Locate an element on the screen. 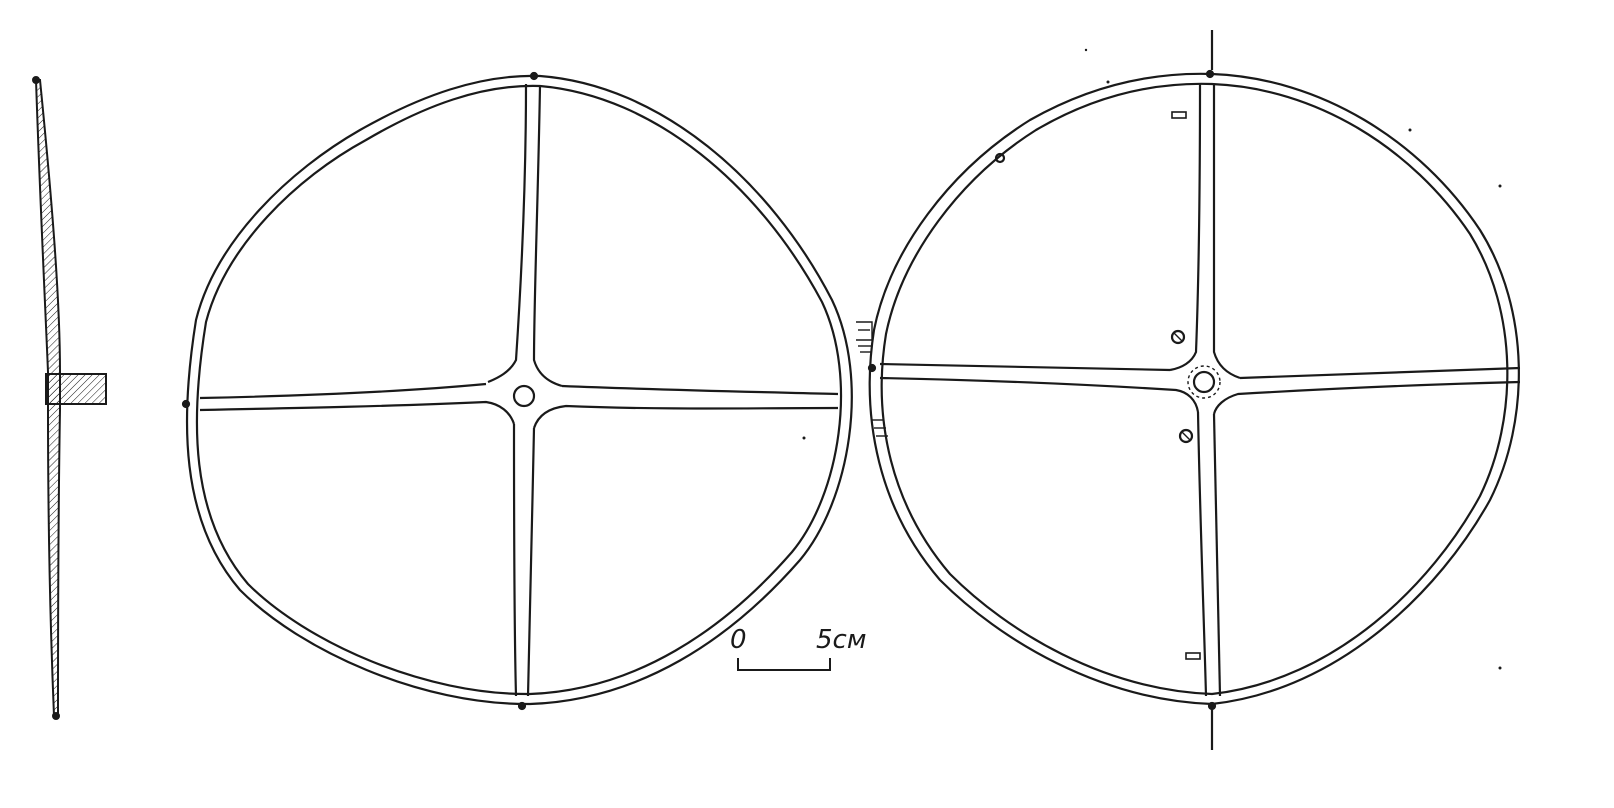 This screenshot has height=808, width=1614. back-strip-top-left-edge is located at coordinates (1185, 227).